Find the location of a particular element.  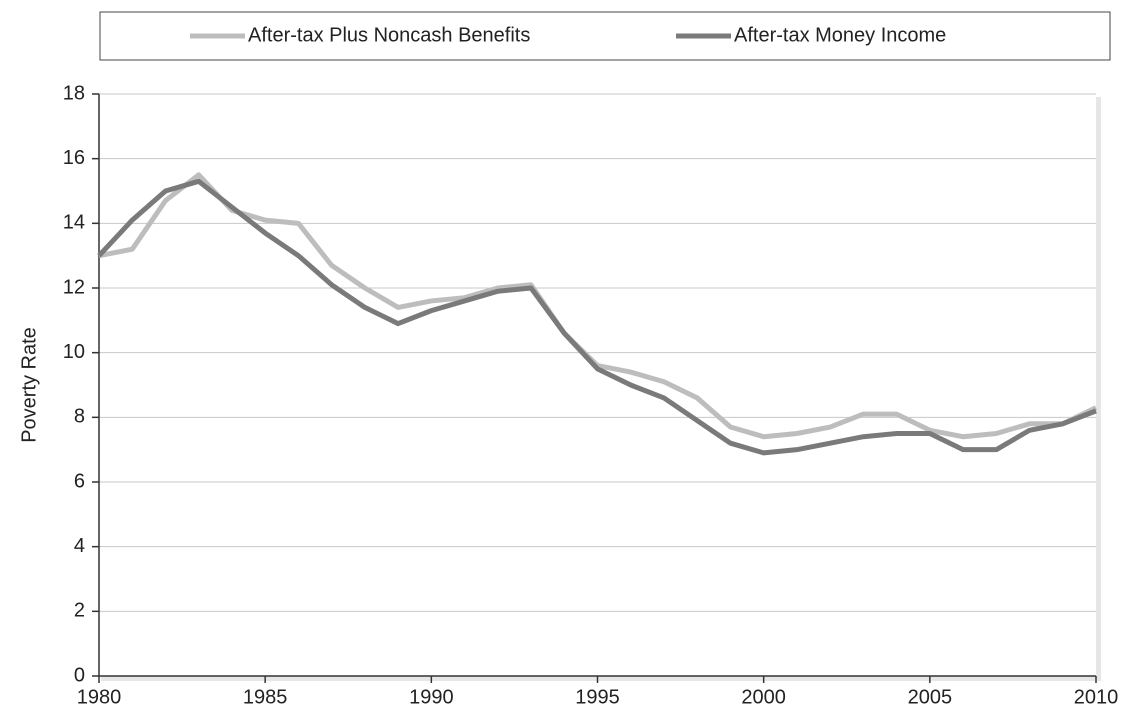

legend-box is located at coordinates (605, 36).